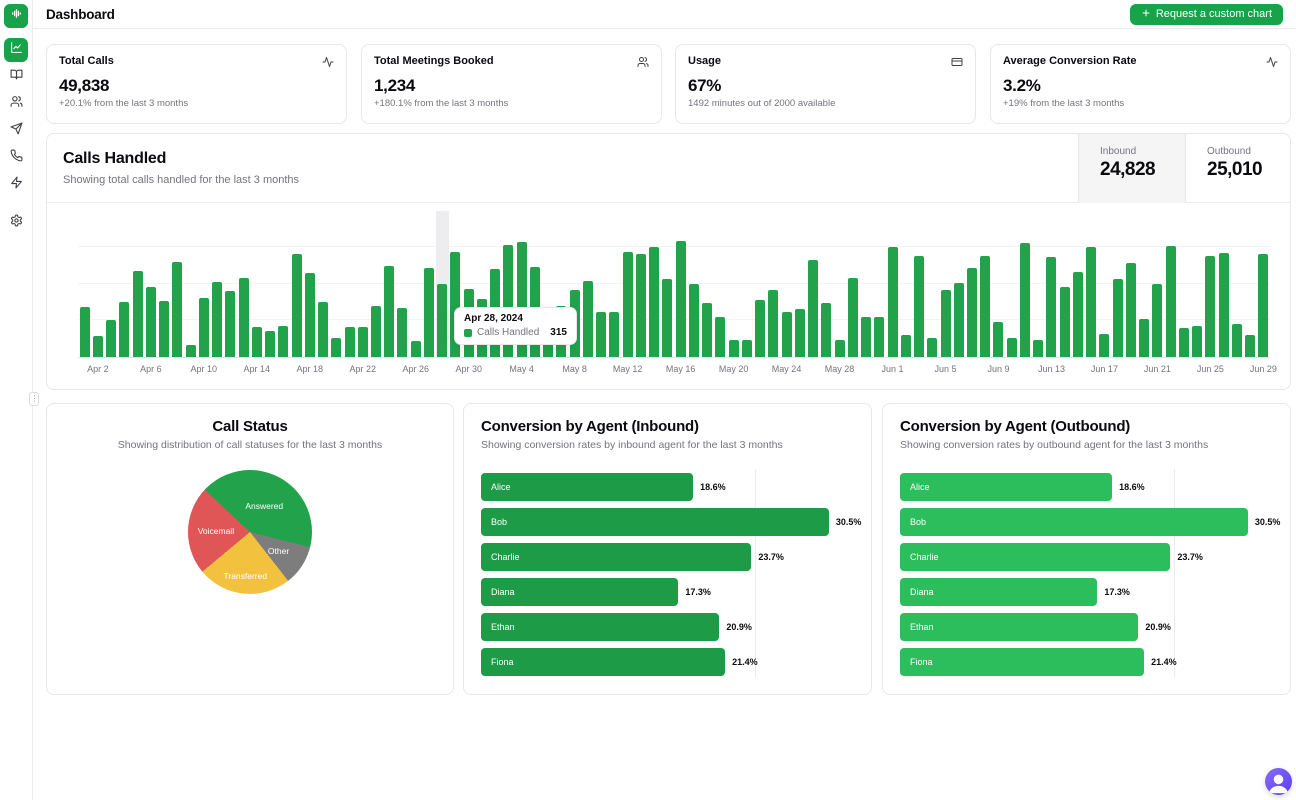  What do you see at coordinates (250, 532) in the screenshot?
I see `call-status-pie-chart` at bounding box center [250, 532].